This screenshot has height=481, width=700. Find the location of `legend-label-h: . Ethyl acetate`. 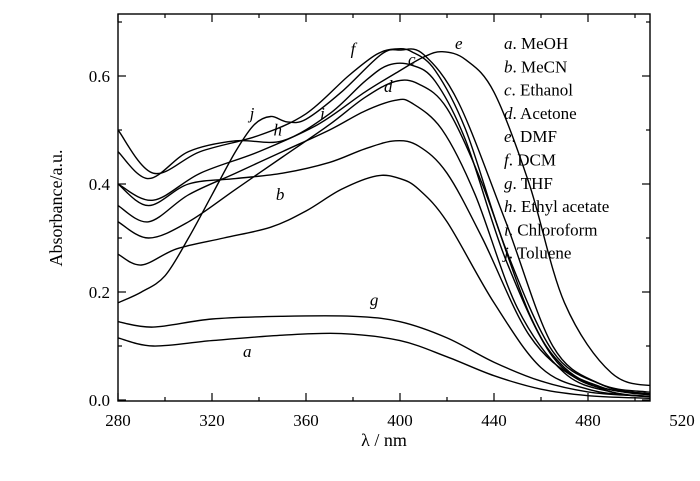

legend-label-h: . Ethyl acetate is located at coordinates (561, 206).